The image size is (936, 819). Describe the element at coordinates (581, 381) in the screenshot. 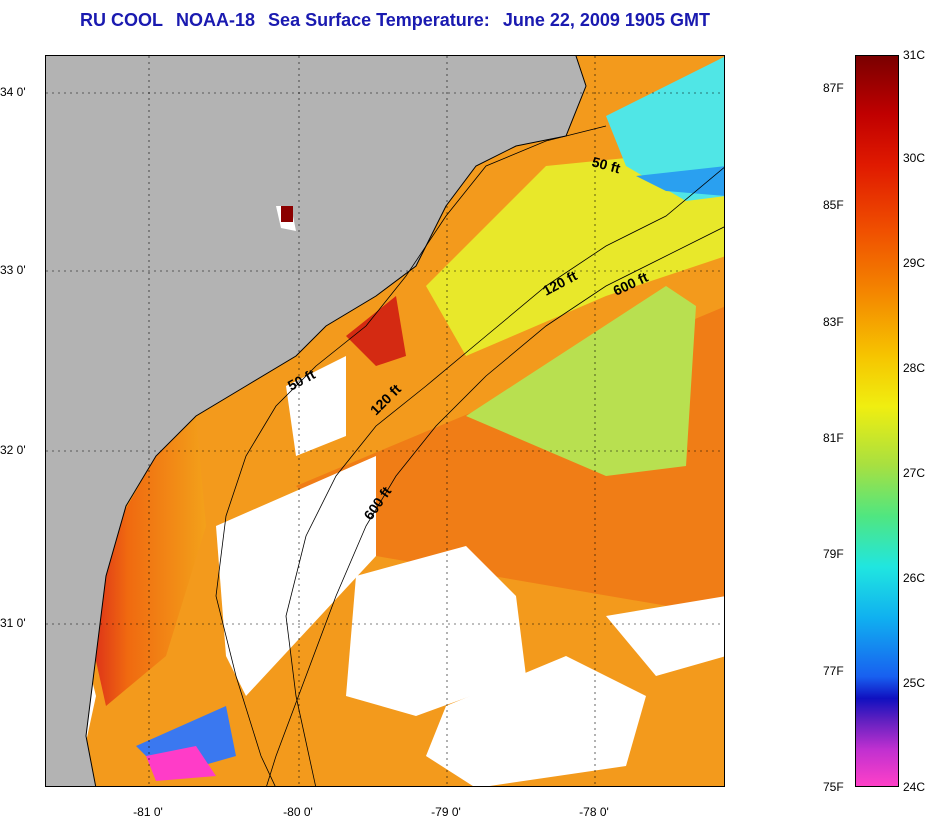

I see `offshore-green-patch` at that location.